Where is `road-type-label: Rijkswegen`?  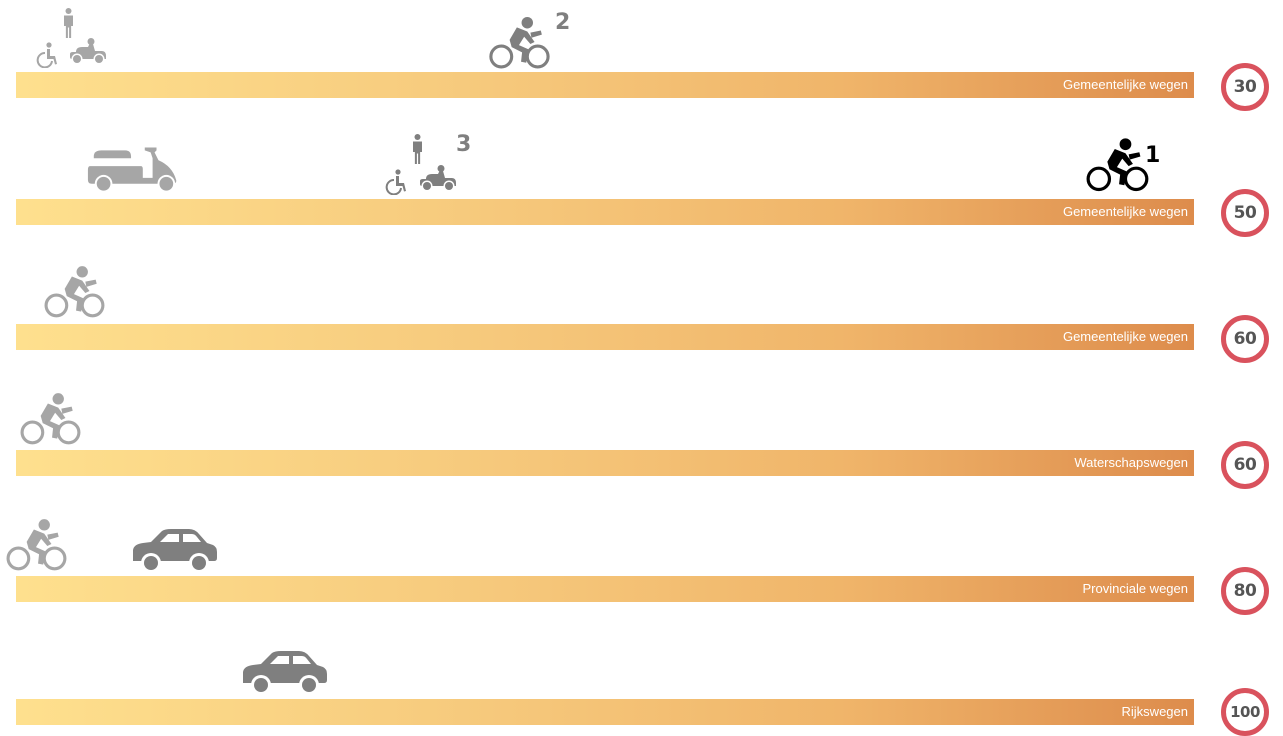 road-type-label: Rijkswegen is located at coordinates (1154, 711).